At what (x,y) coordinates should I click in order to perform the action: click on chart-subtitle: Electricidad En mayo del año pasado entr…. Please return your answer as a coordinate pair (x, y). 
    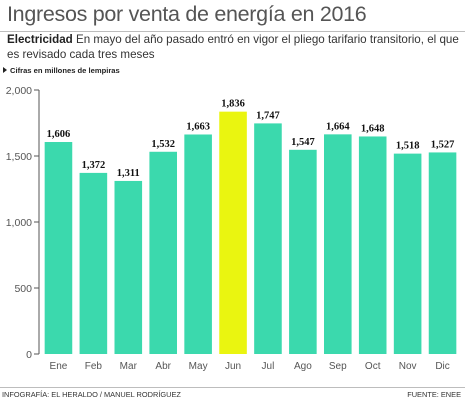
    Looking at the image, I should click on (233, 47).